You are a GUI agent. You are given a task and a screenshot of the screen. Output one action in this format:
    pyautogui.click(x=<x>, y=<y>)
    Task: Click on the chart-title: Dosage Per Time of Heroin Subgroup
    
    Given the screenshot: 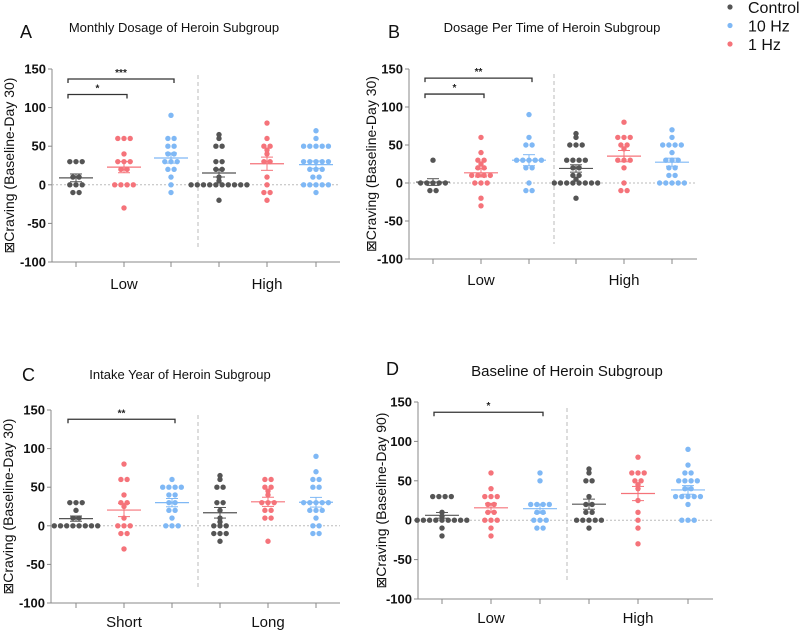 What is the action you would take?
    pyautogui.click(x=552, y=27)
    